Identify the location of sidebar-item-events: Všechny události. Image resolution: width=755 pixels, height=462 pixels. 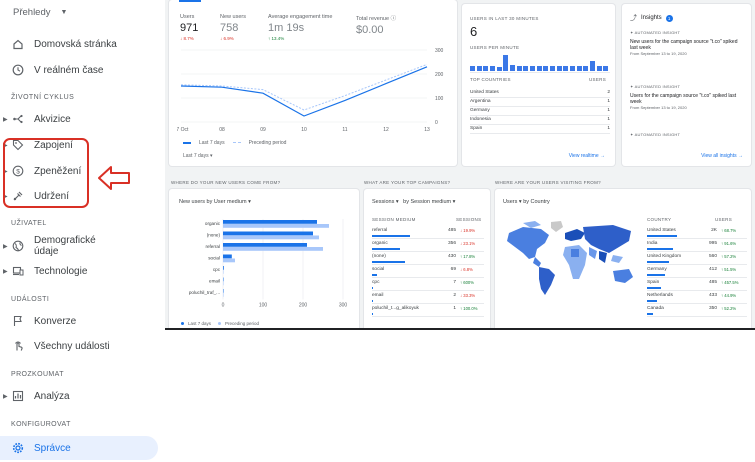
(79, 346).